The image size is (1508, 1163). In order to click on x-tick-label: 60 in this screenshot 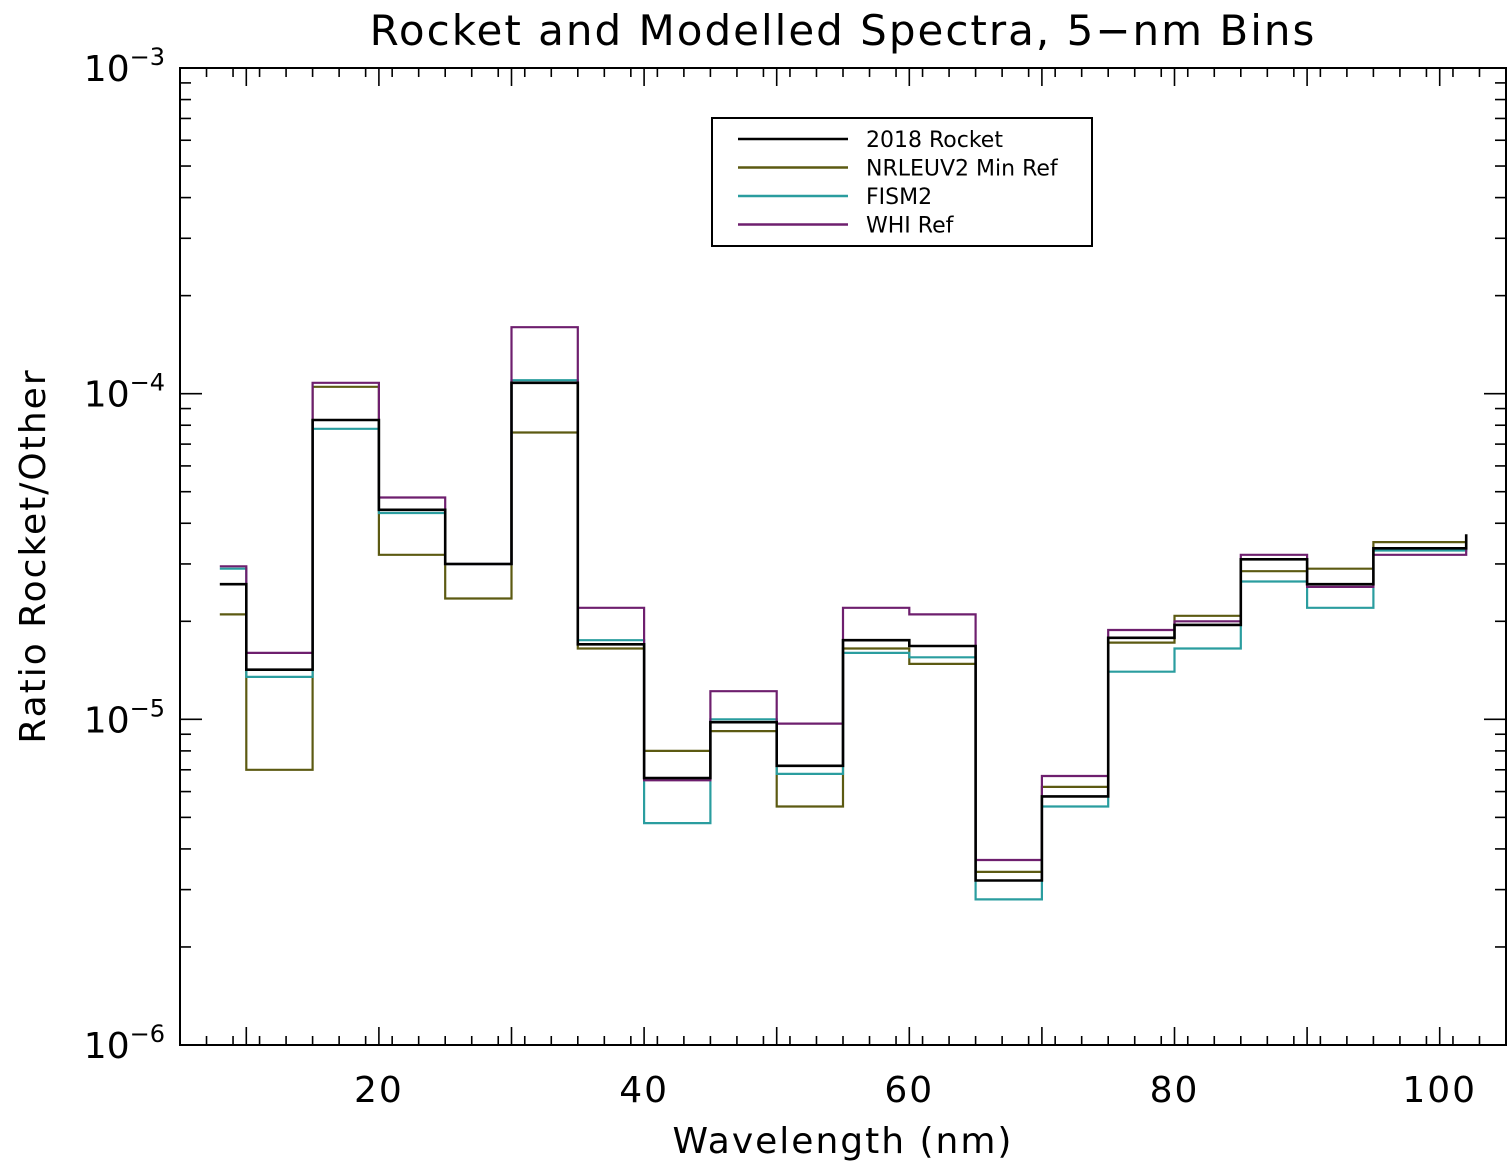, I will do `click(909, 1090)`.